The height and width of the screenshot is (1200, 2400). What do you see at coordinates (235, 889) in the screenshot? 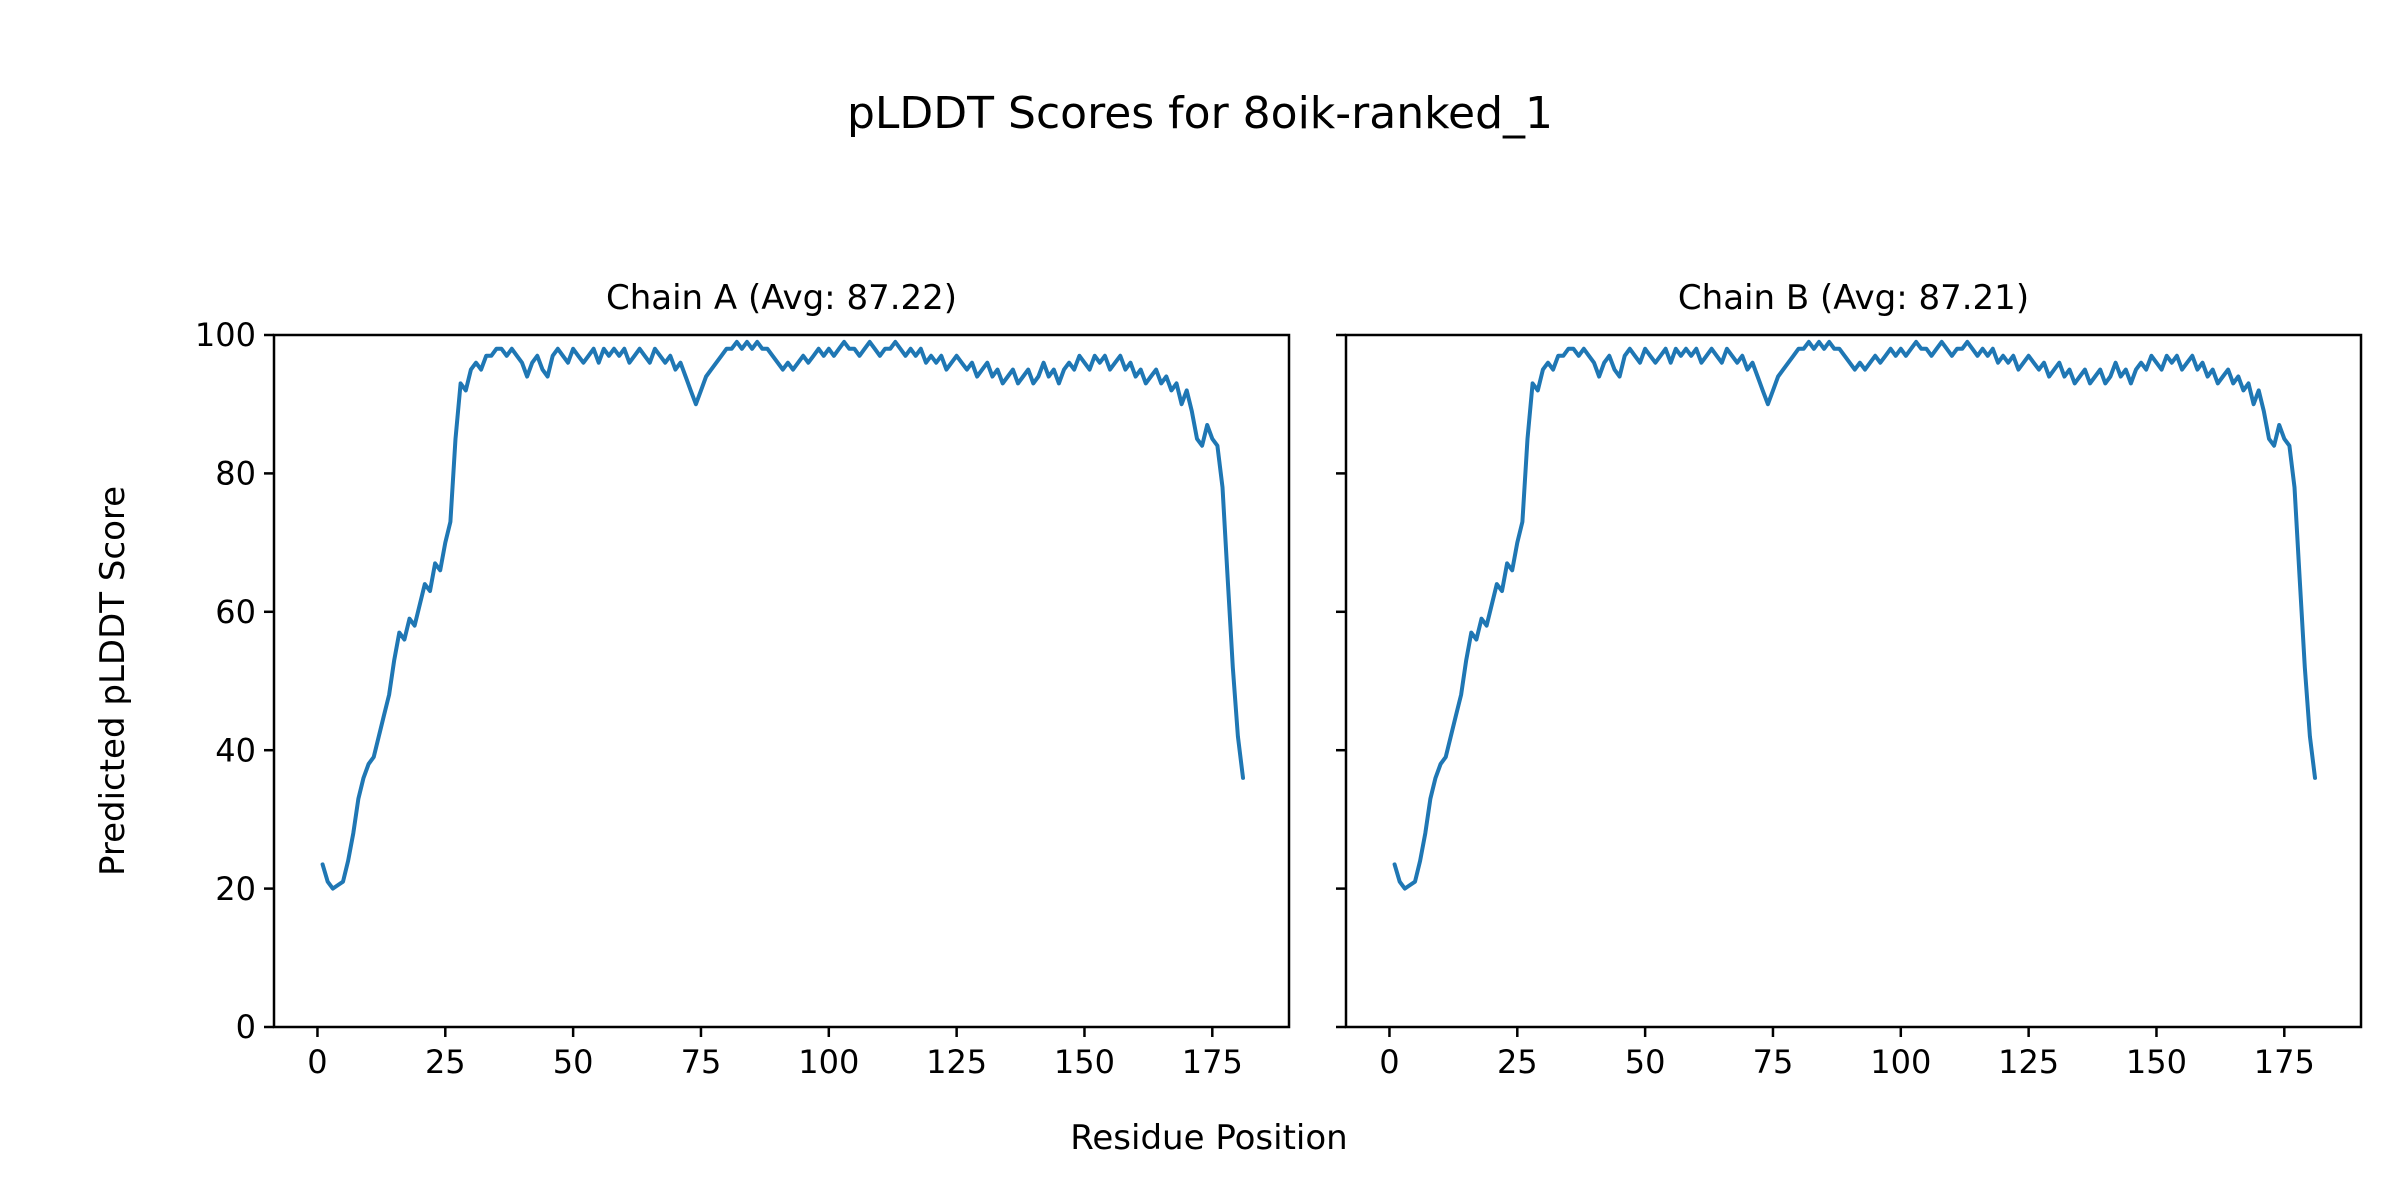
I see `y-tick-label: 20` at bounding box center [235, 889].